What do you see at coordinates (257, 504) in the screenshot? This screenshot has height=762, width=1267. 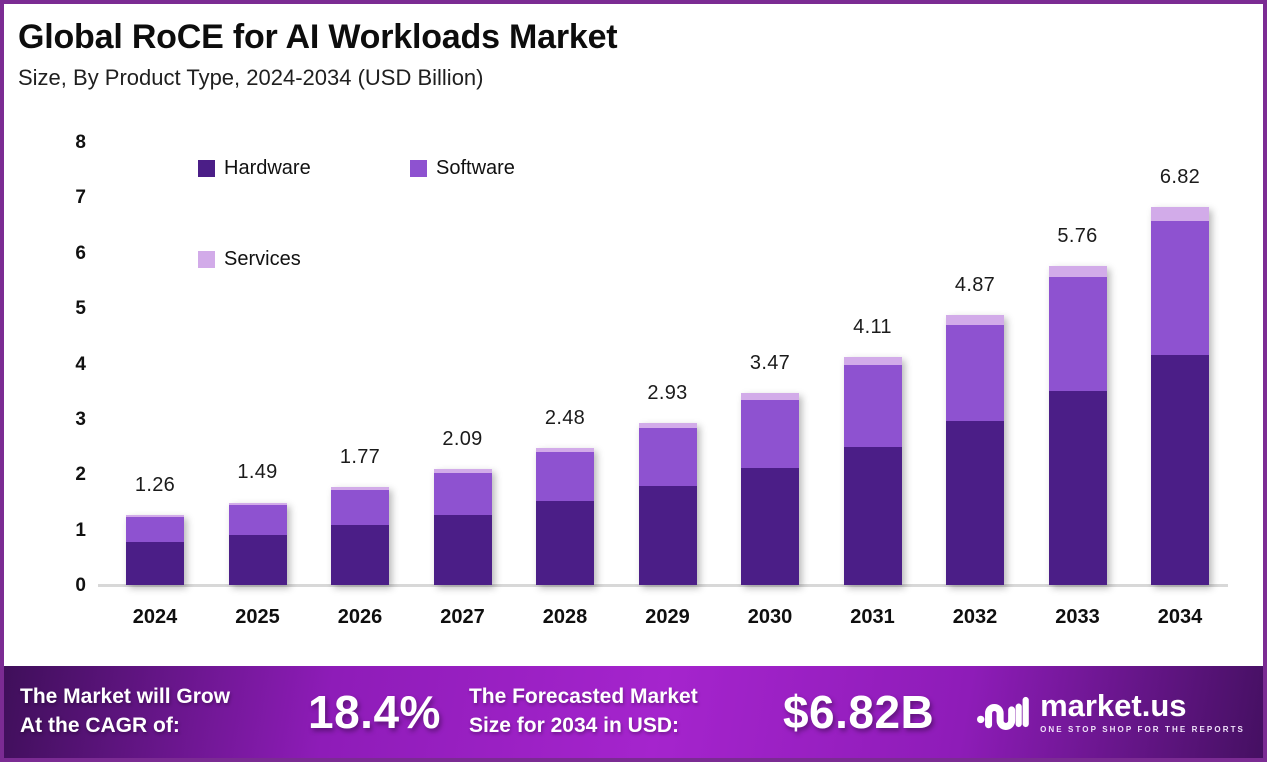 I see `bar-segment-services-2025` at bounding box center [257, 504].